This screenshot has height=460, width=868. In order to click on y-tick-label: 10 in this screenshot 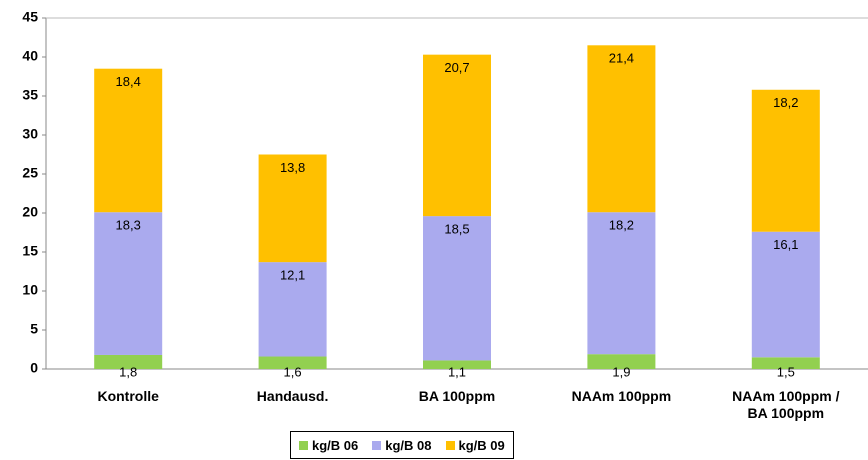, I will do `click(30, 290)`.